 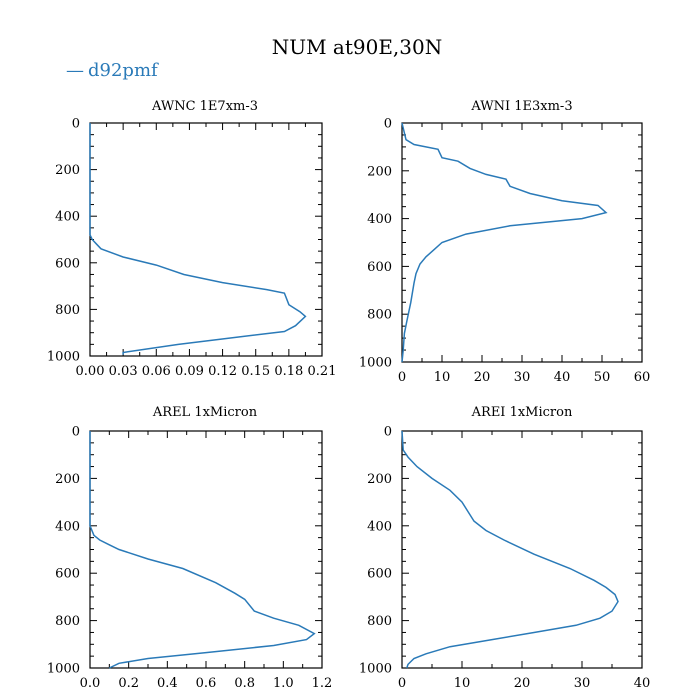 I want to click on x-tick-label: 50, so click(x=602, y=377).